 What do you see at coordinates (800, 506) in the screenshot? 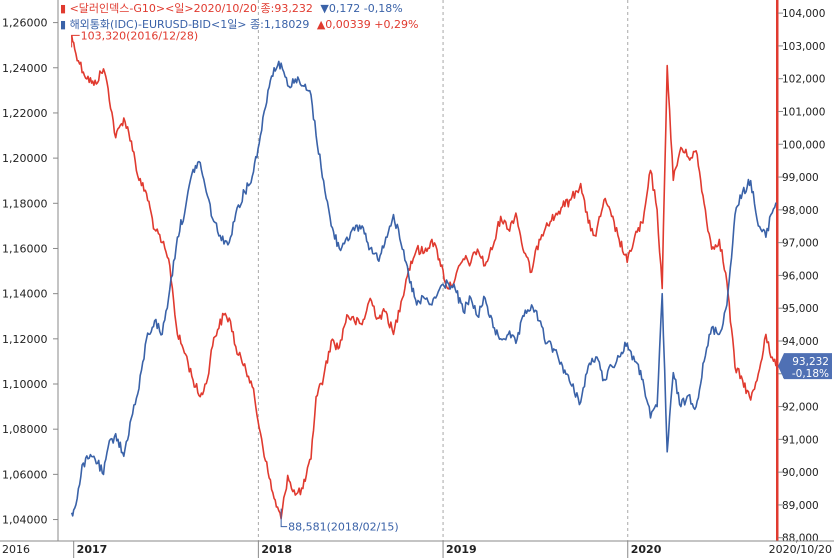
I see `right-tick-label: 89,000` at bounding box center [800, 506].